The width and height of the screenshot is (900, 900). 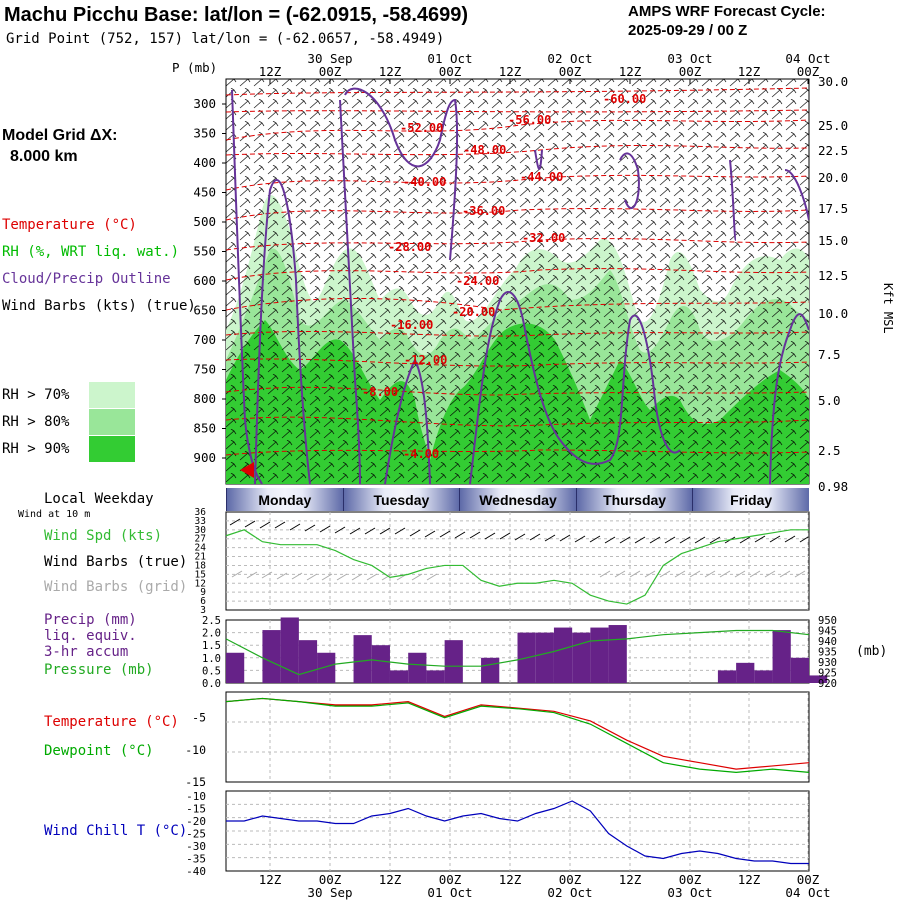 What do you see at coordinates (211, 684) in the screenshot?
I see `precip-tick-label: 0.0` at bounding box center [211, 684].